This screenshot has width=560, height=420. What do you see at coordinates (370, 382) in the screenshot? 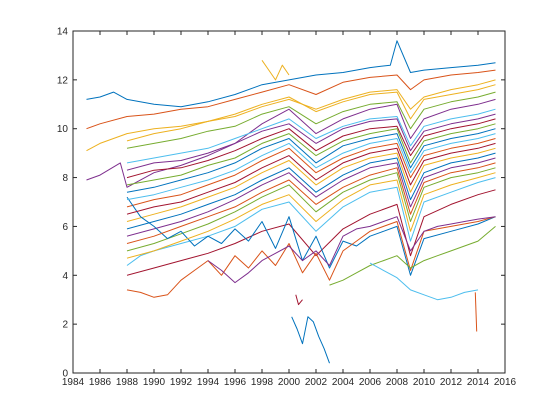
I see `x-tick-label: 2006` at bounding box center [370, 382].